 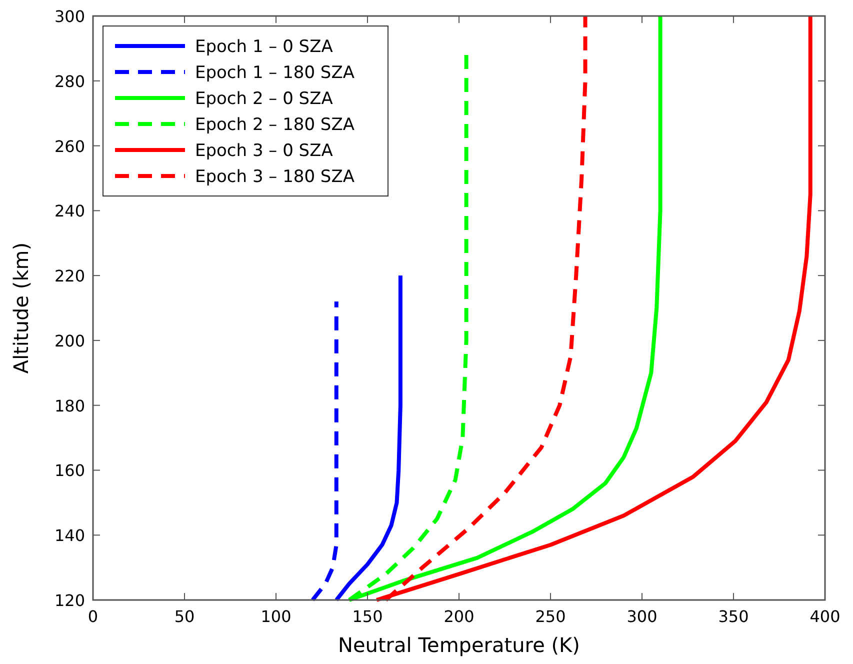 What do you see at coordinates (69, 406) in the screenshot?
I see `y-tick-label: 180` at bounding box center [69, 406].